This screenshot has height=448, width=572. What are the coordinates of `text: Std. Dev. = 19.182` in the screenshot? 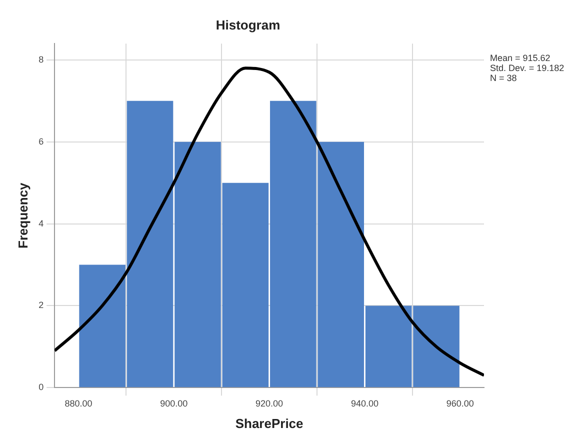 It's located at (527, 67).